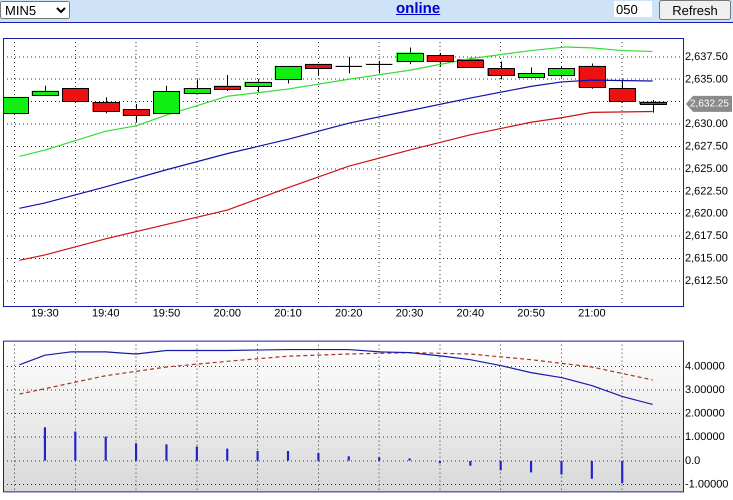  Describe the element at coordinates (695, 10) in the screenshot. I see `text: Refresh` at that location.